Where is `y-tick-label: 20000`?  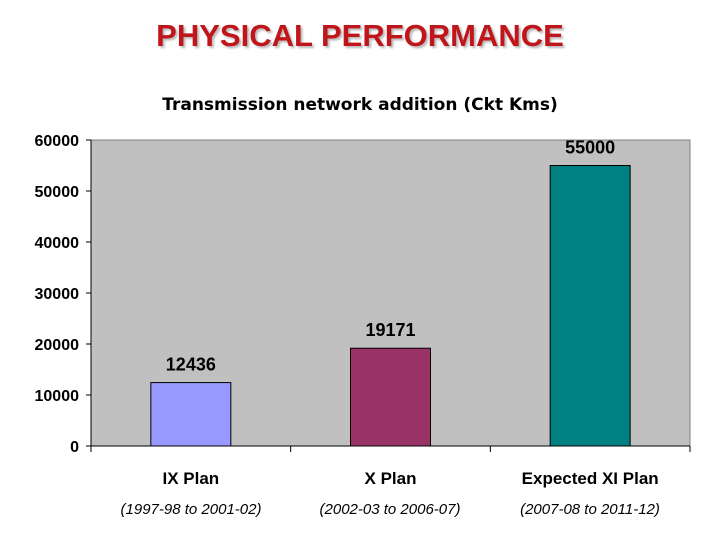 y-tick-label: 20000 is located at coordinates (57, 345).